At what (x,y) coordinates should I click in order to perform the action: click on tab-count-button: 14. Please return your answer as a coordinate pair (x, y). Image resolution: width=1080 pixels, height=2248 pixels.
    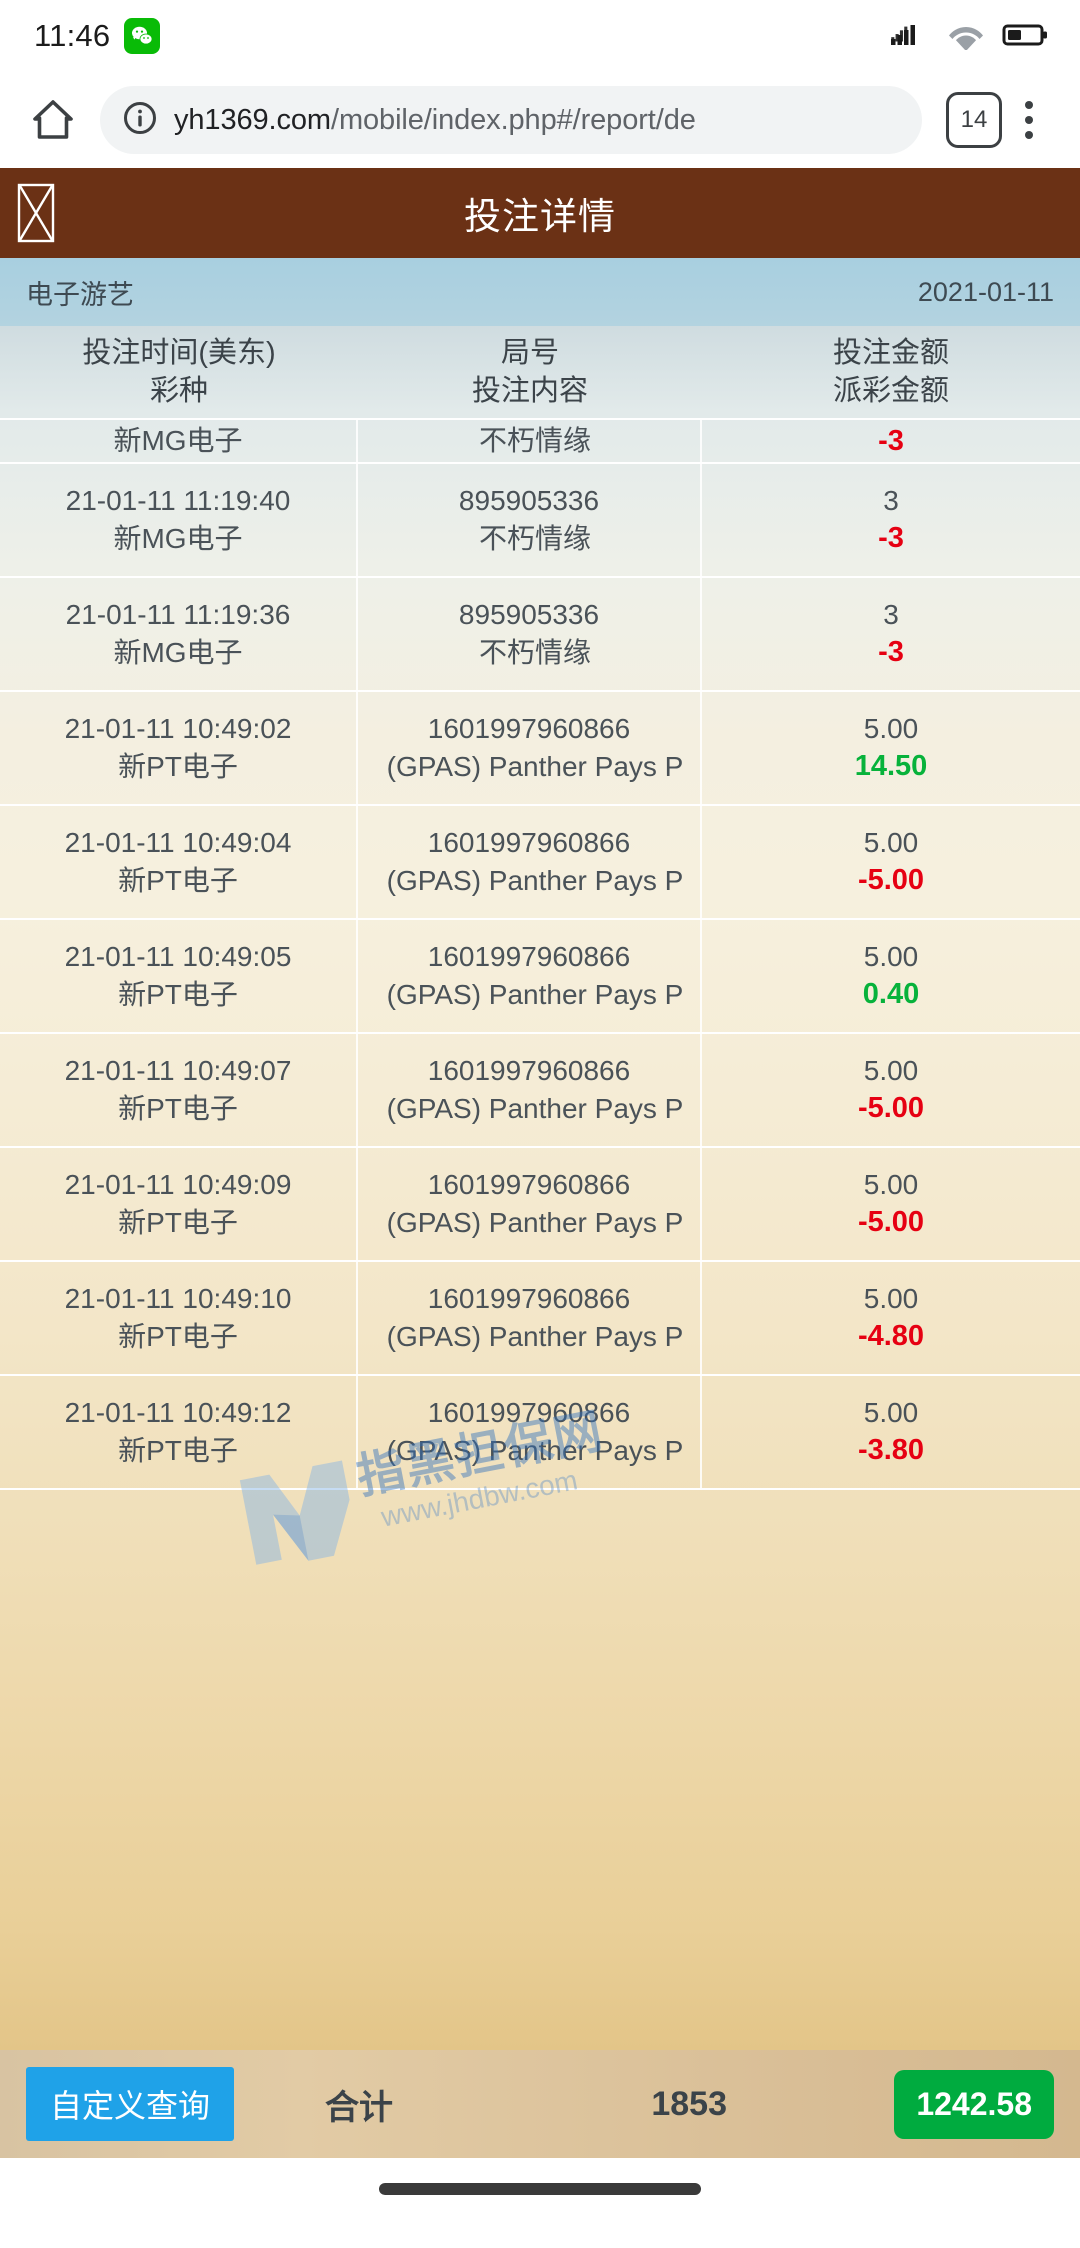
    Looking at the image, I should click on (974, 120).